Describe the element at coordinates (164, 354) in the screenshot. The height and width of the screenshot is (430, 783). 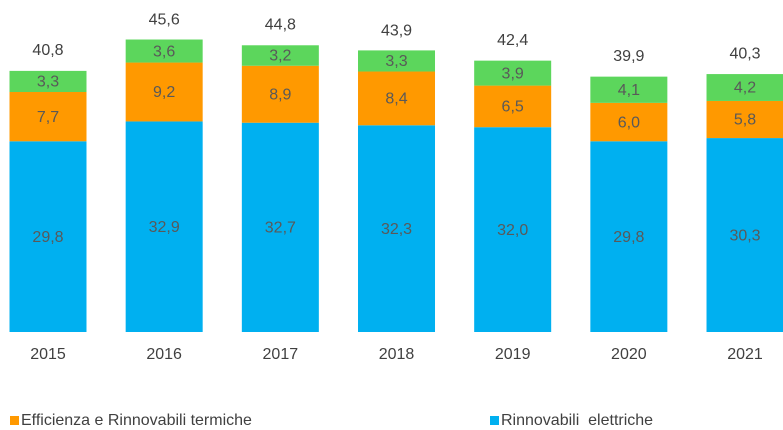
I see `x-tick-label: 2016` at that location.